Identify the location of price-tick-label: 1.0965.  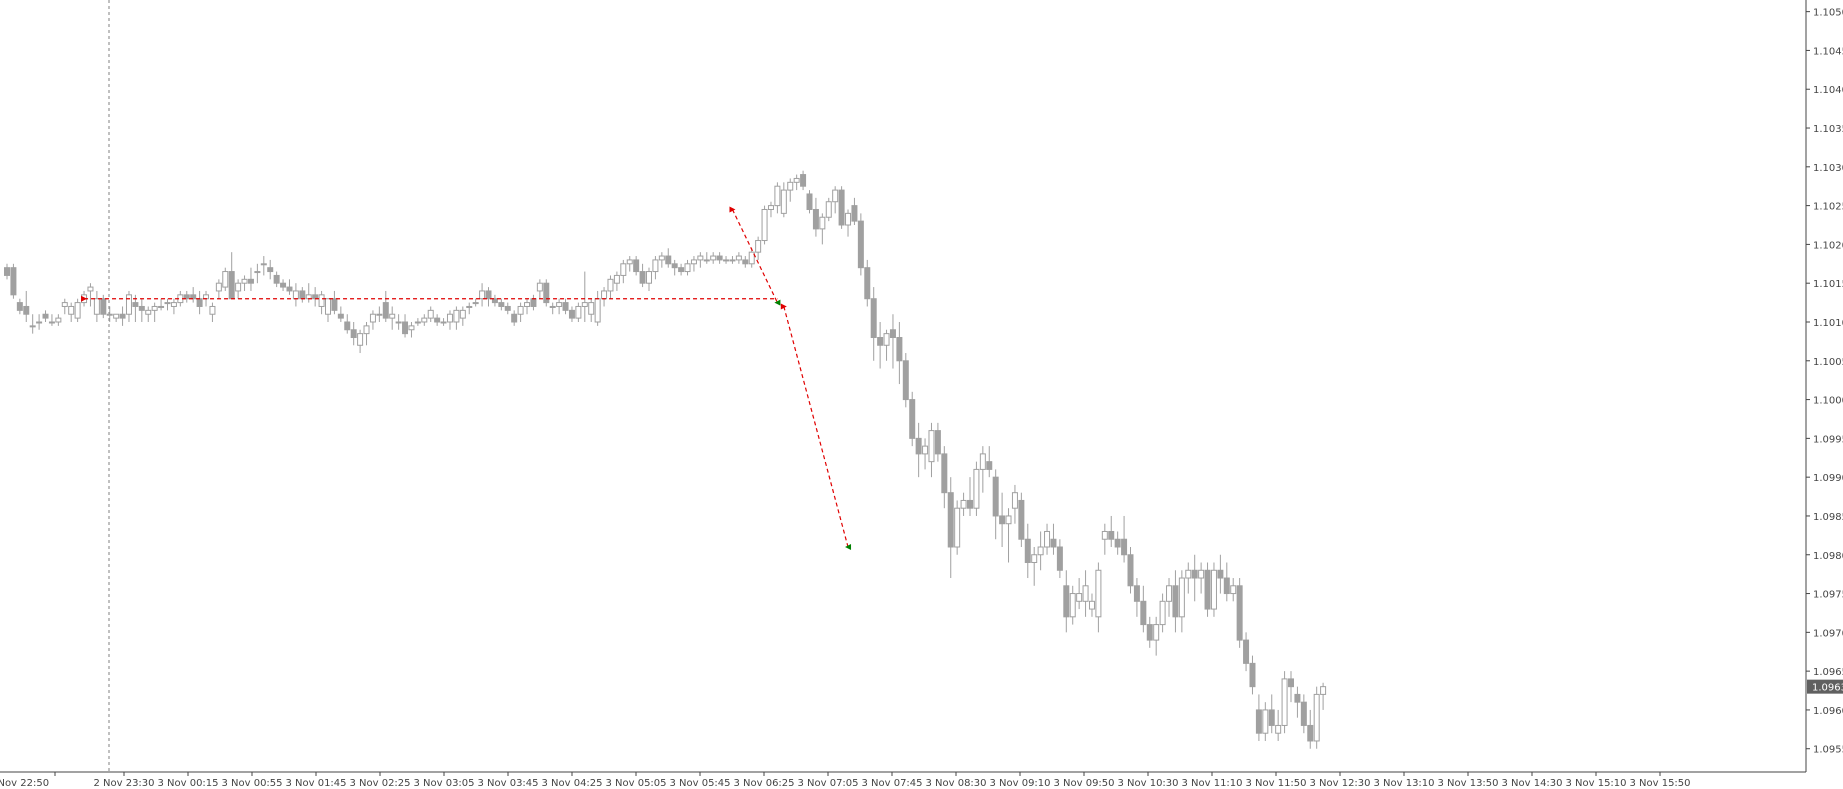
(1828, 672).